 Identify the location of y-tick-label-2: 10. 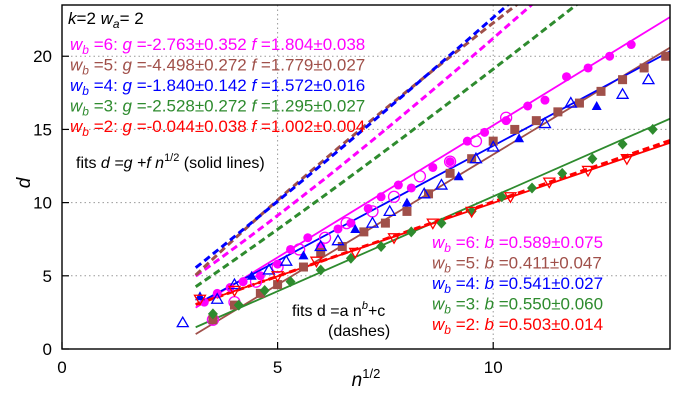
(42, 203).